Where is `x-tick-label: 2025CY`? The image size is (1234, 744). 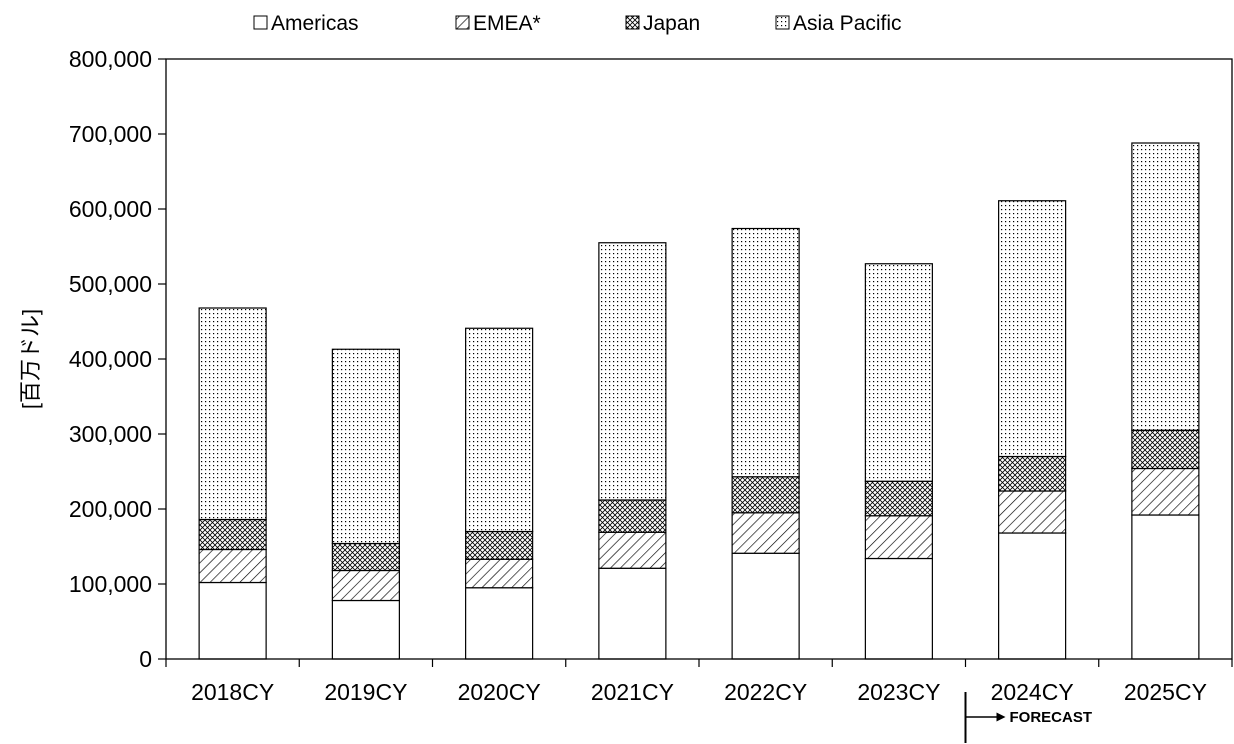
x-tick-label: 2025CY is located at coordinates (1165, 692).